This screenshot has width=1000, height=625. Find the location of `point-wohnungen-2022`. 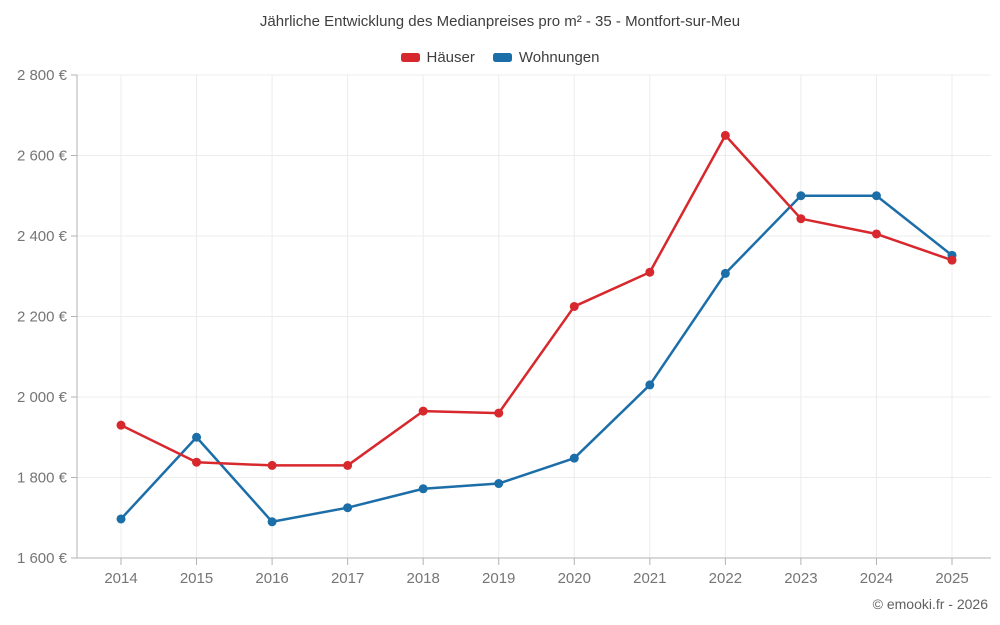

point-wohnungen-2022 is located at coordinates (725, 273).